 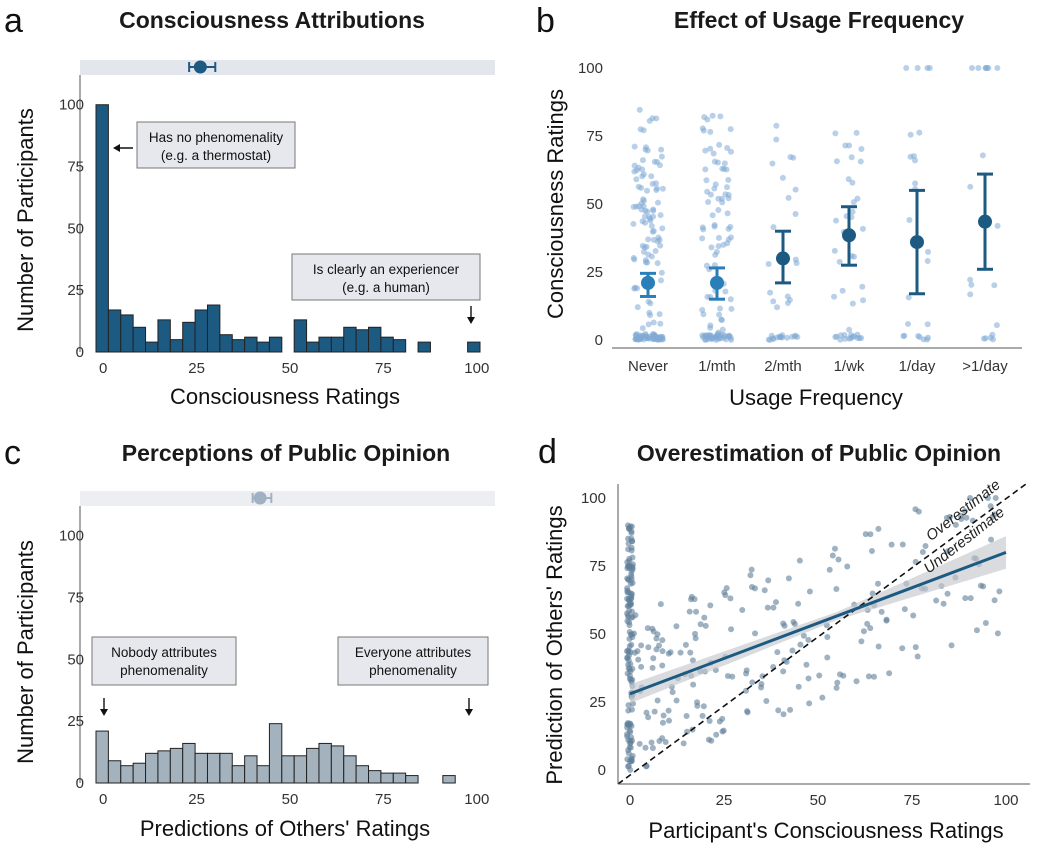 I want to click on x-tick-label: 0, so click(x=103, y=799).